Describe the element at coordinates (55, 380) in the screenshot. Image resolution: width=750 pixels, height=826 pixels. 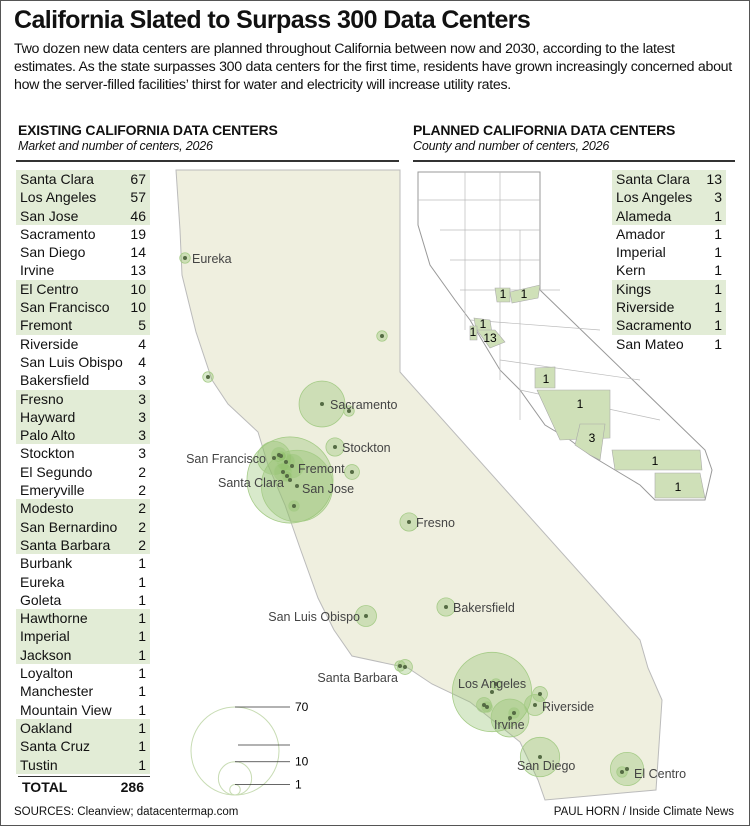
I see `row-name: Bakersfield` at that location.